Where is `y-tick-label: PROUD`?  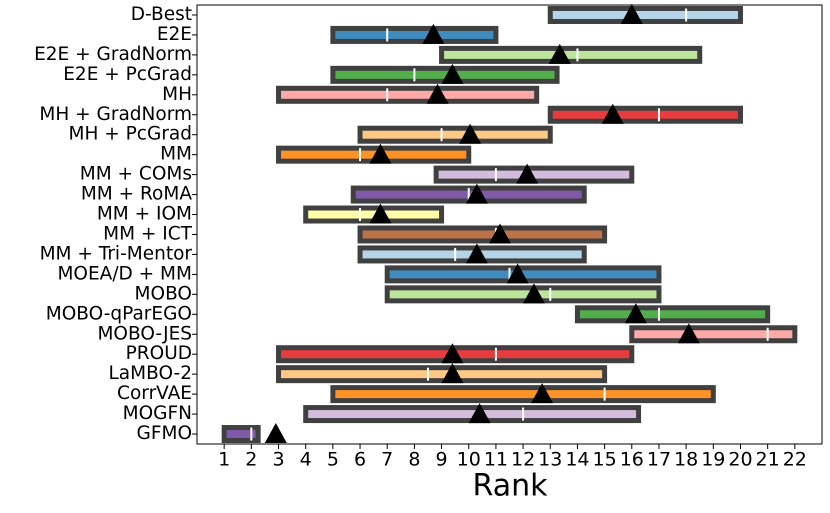 y-tick-label: PROUD is located at coordinates (159, 353).